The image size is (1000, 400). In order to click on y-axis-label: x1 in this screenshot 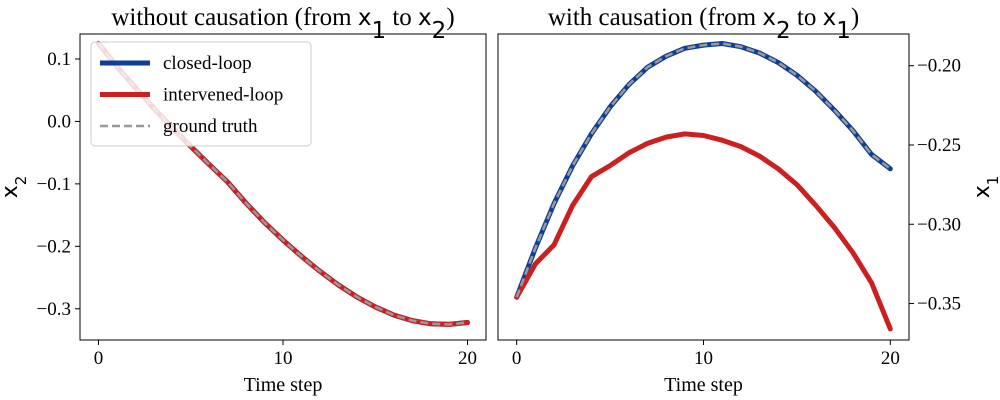, I will do `click(985, 187)`.